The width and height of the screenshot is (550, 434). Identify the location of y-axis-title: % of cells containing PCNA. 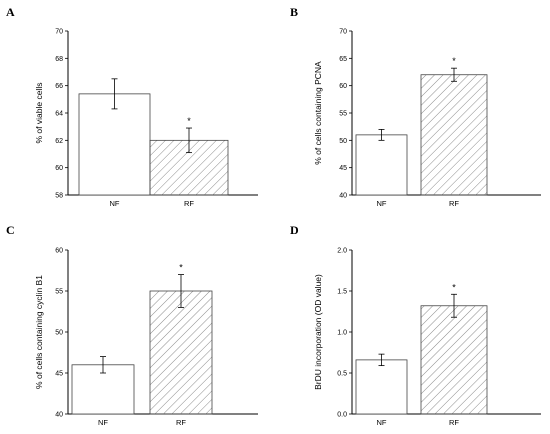
(318, 113).